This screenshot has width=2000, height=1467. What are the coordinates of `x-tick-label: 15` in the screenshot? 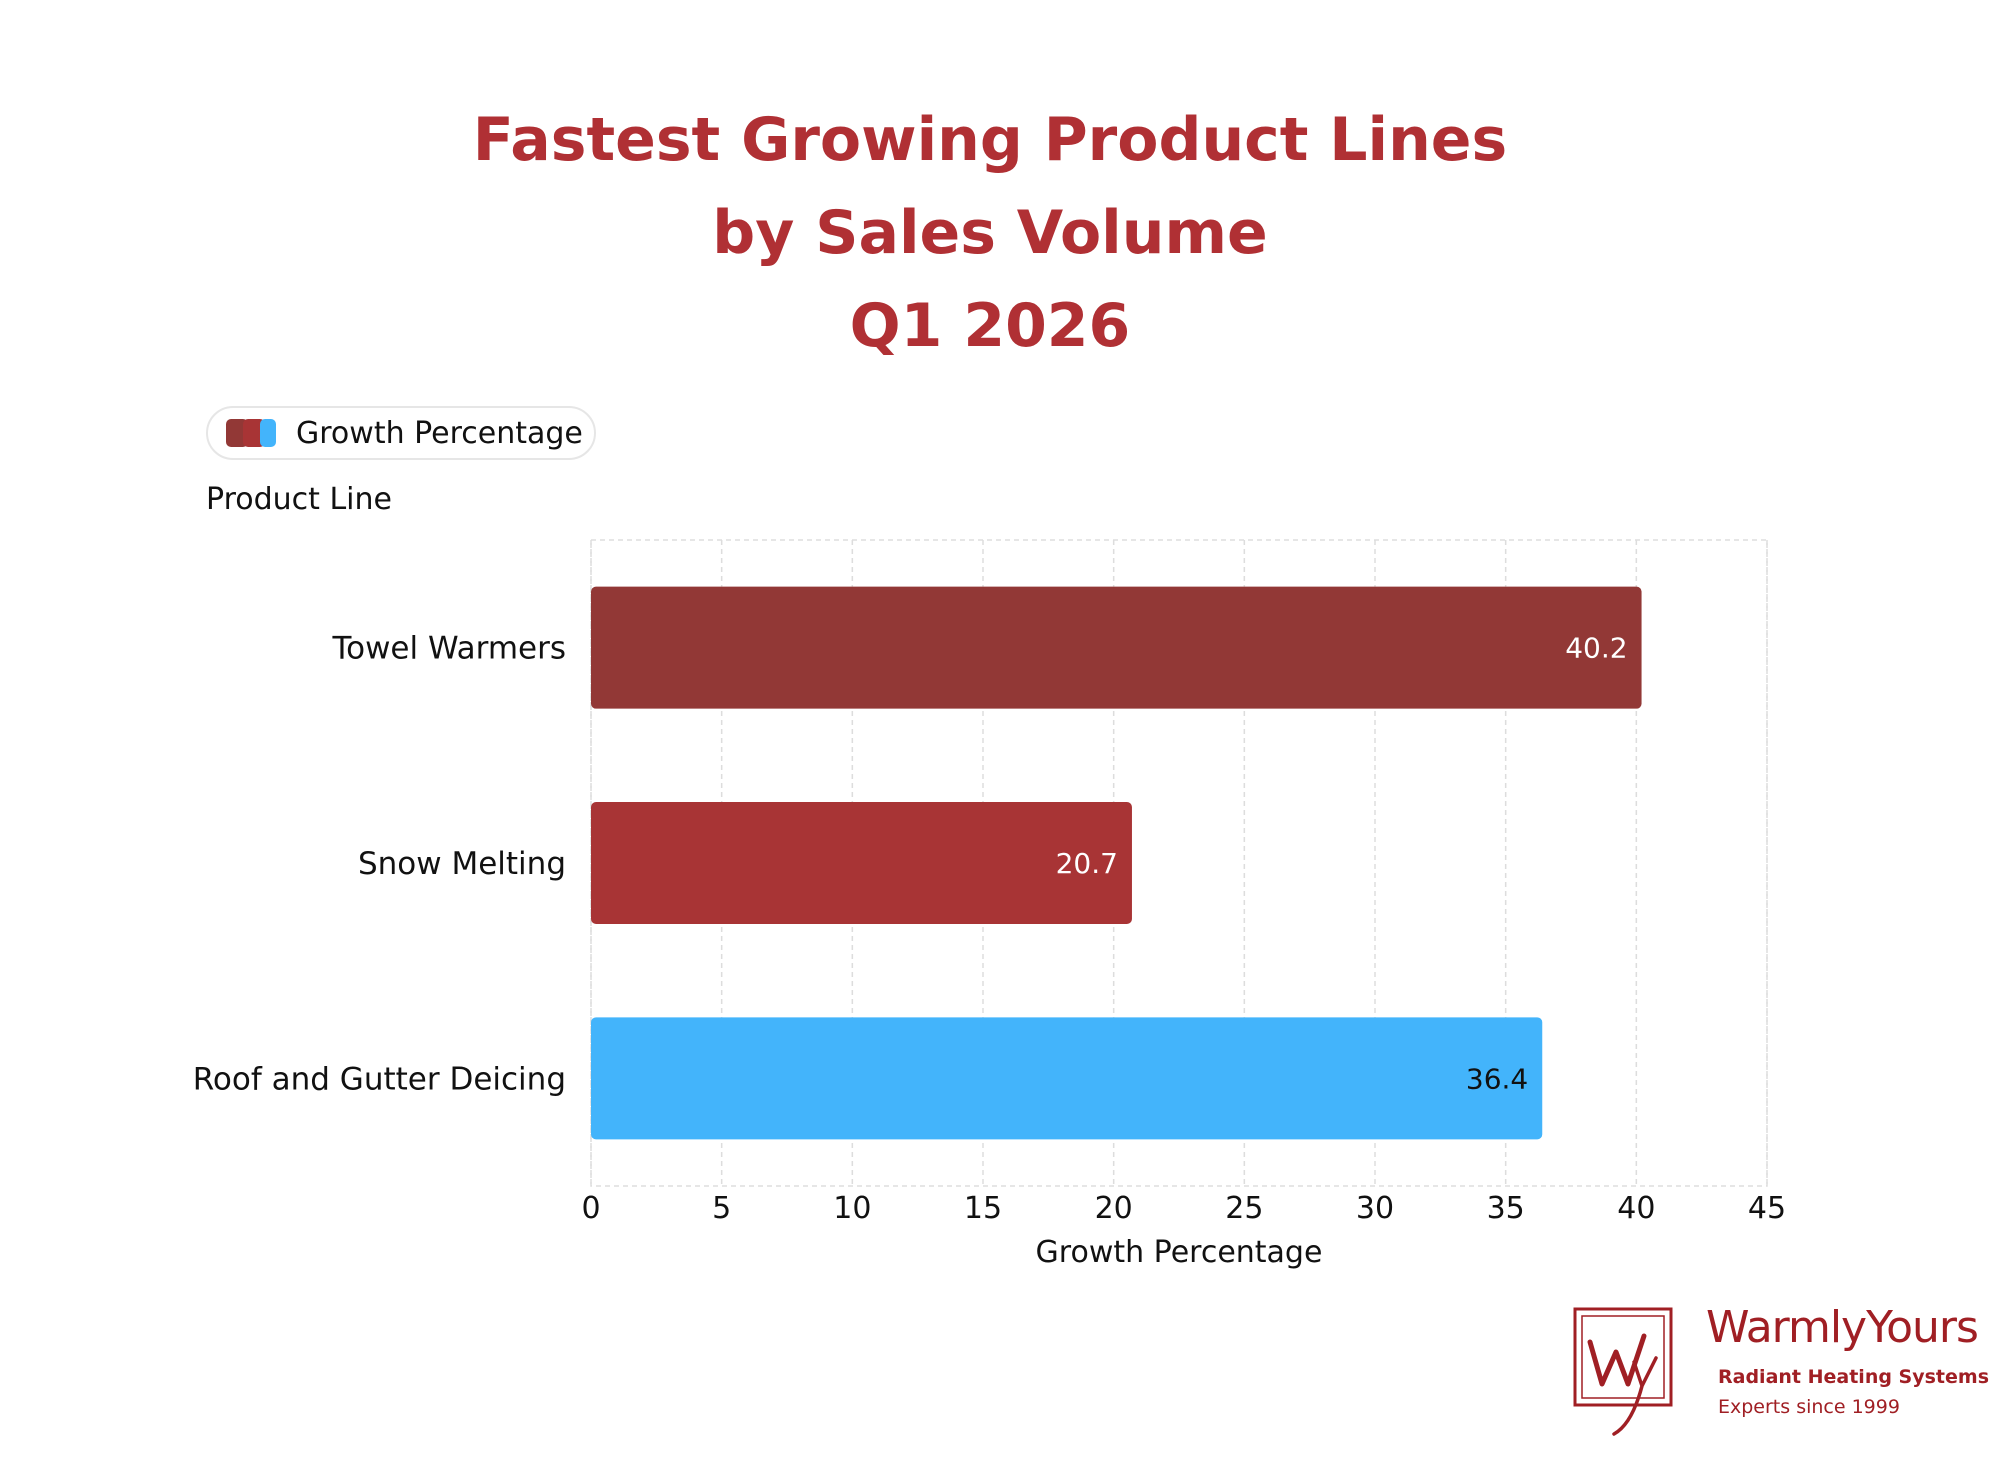 It's located at (983, 1208).